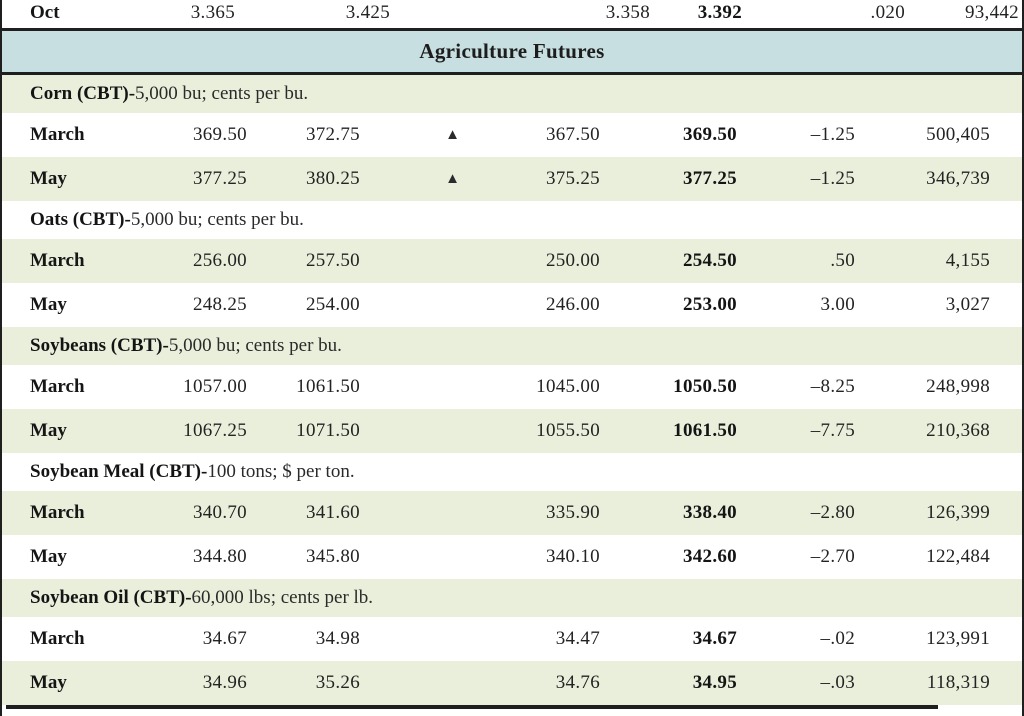  Describe the element at coordinates (705, 386) in the screenshot. I see `cell-settle: 1050.50` at that location.